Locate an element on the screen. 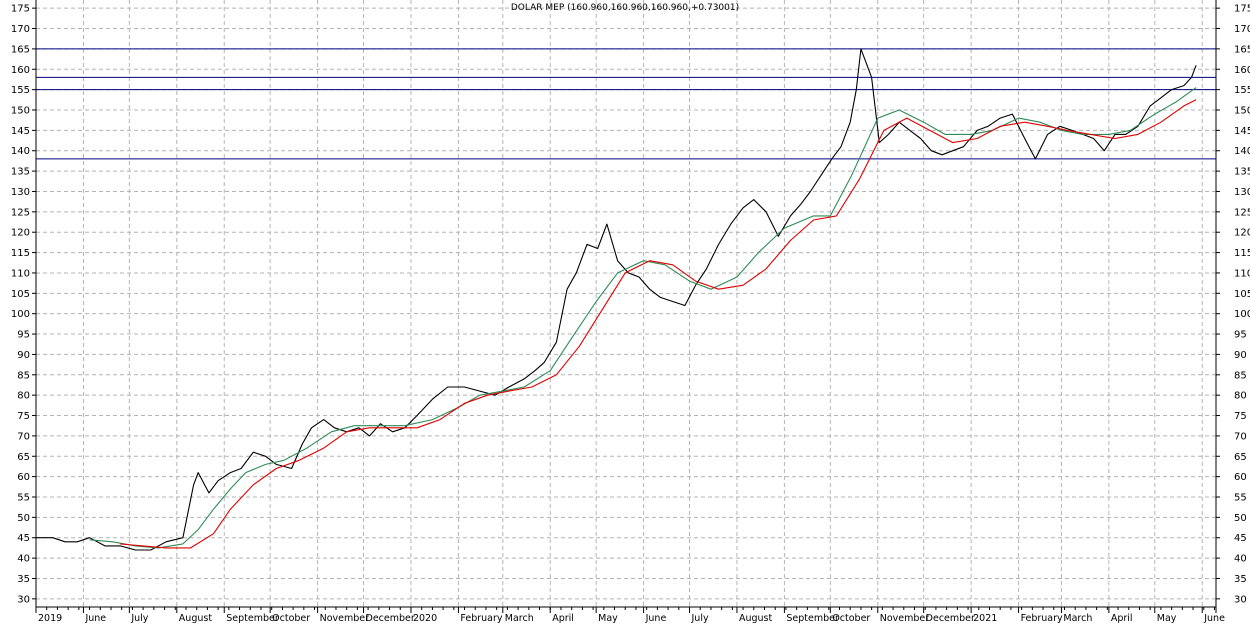 Image resolution: width=1250 pixels, height=628 pixels. y-tick-label-left: 100 is located at coordinates (20, 314).